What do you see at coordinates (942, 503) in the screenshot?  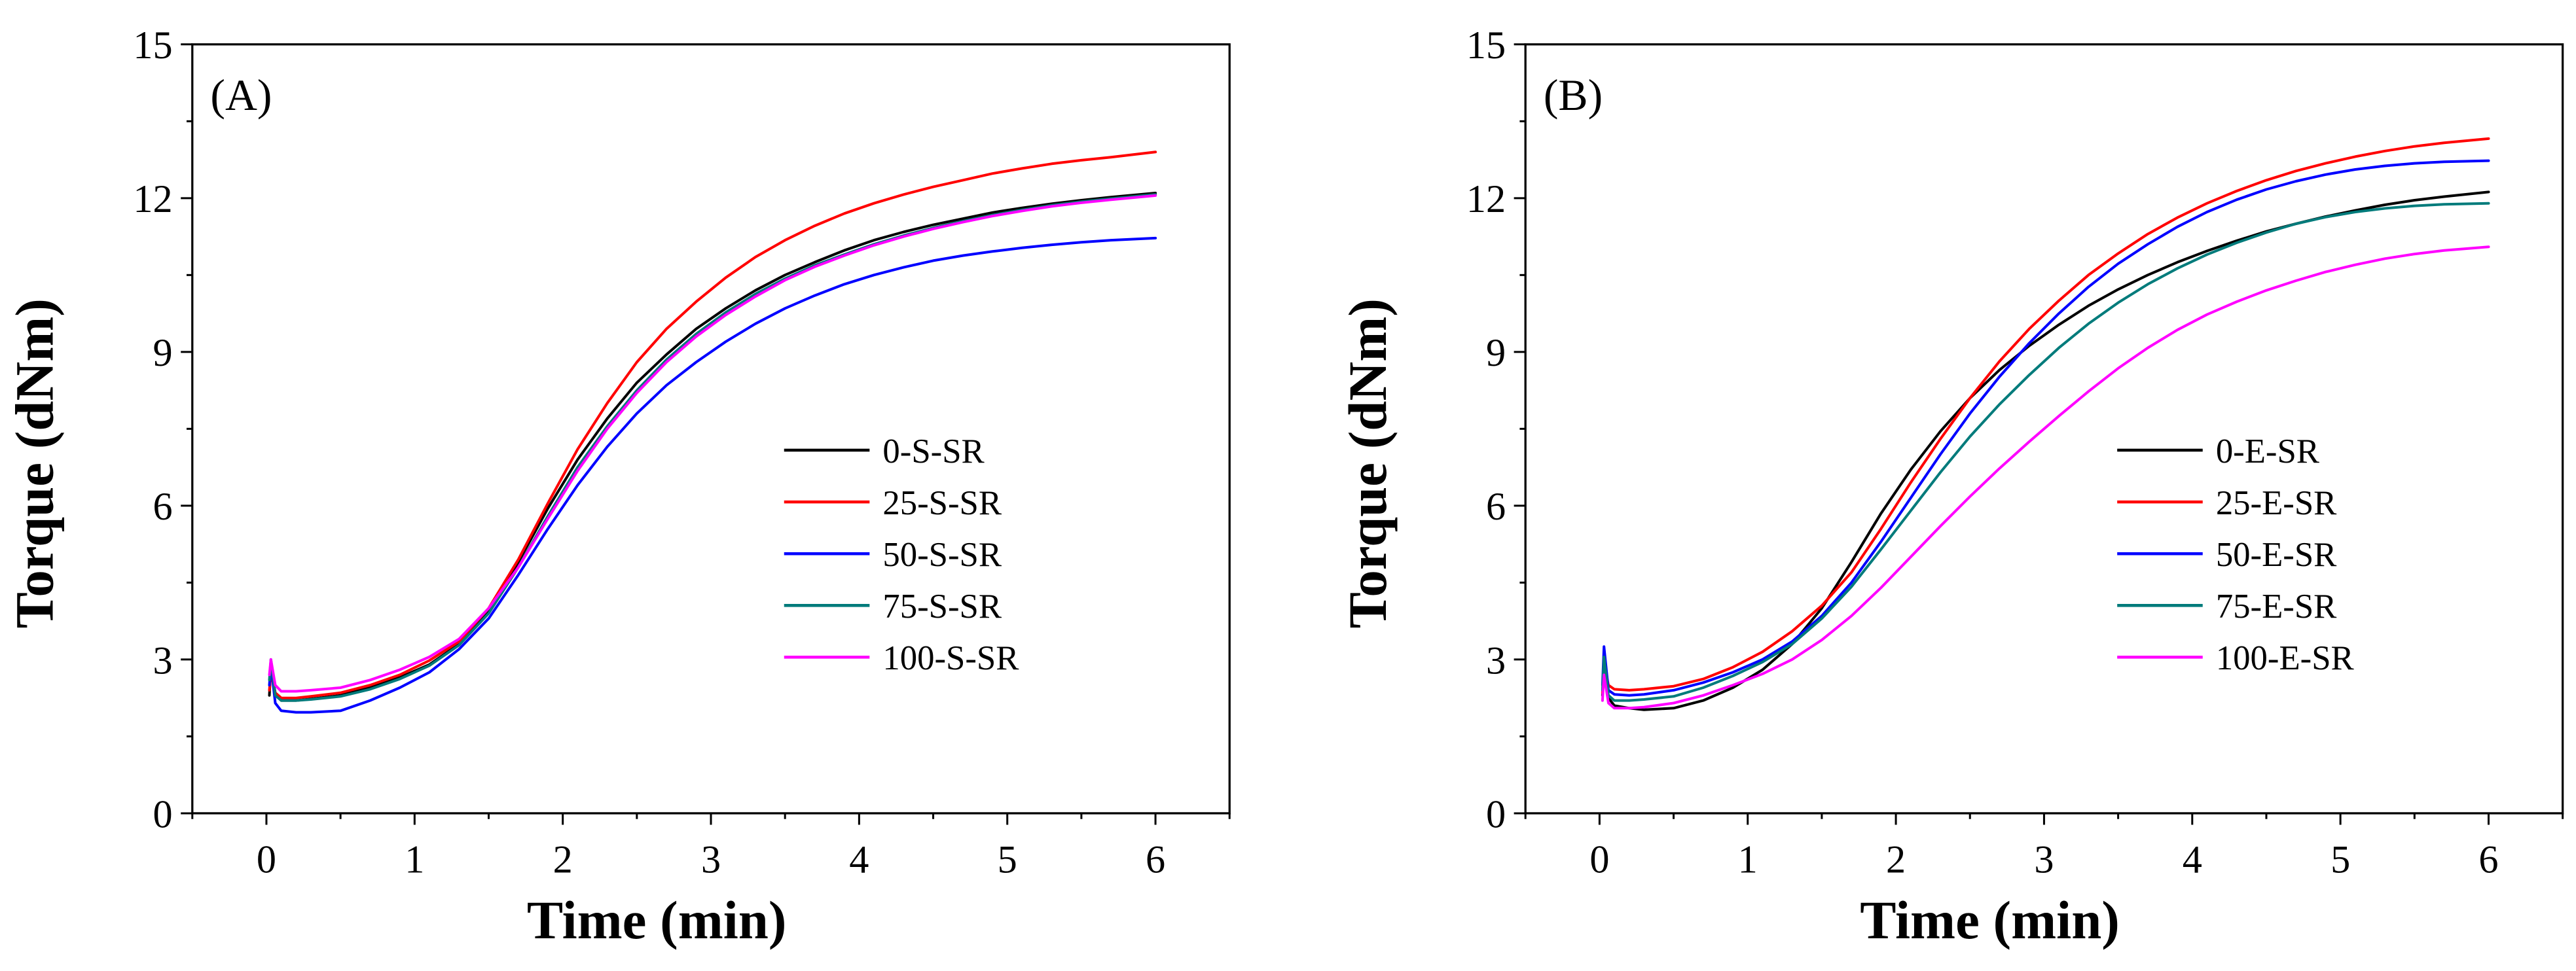 I see `legend-label: 25-S-SR` at bounding box center [942, 503].